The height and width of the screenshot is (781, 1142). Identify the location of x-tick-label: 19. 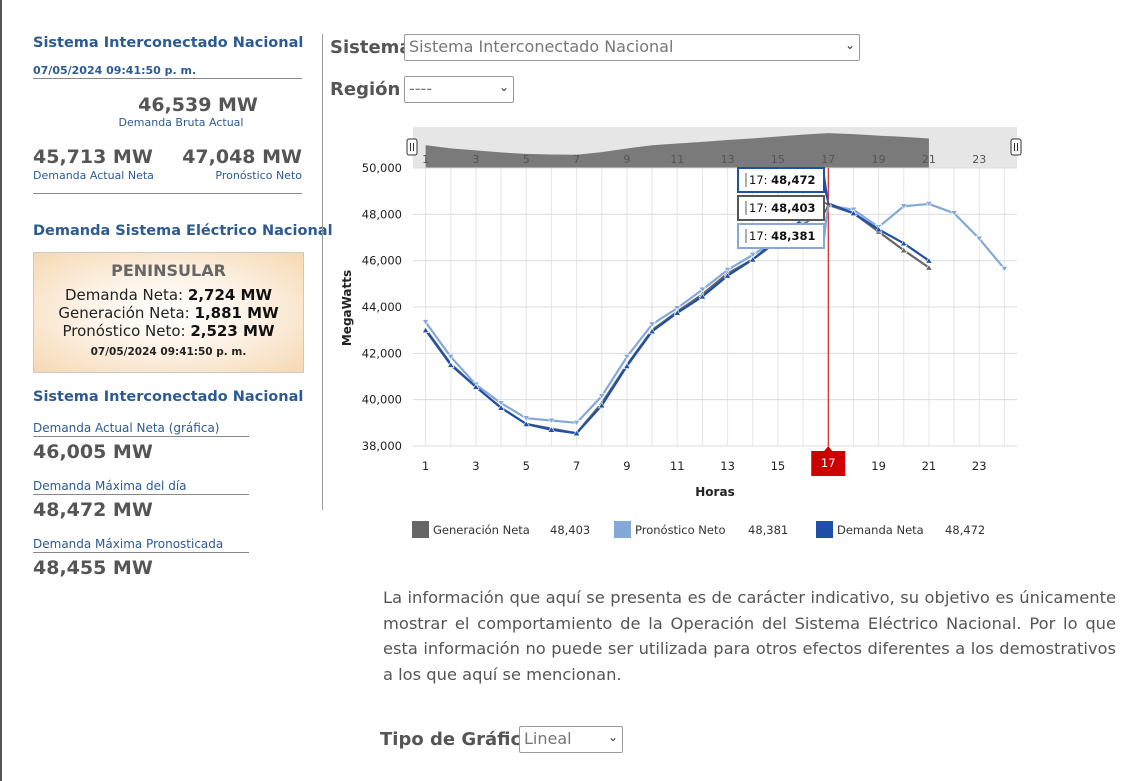
(878, 466).